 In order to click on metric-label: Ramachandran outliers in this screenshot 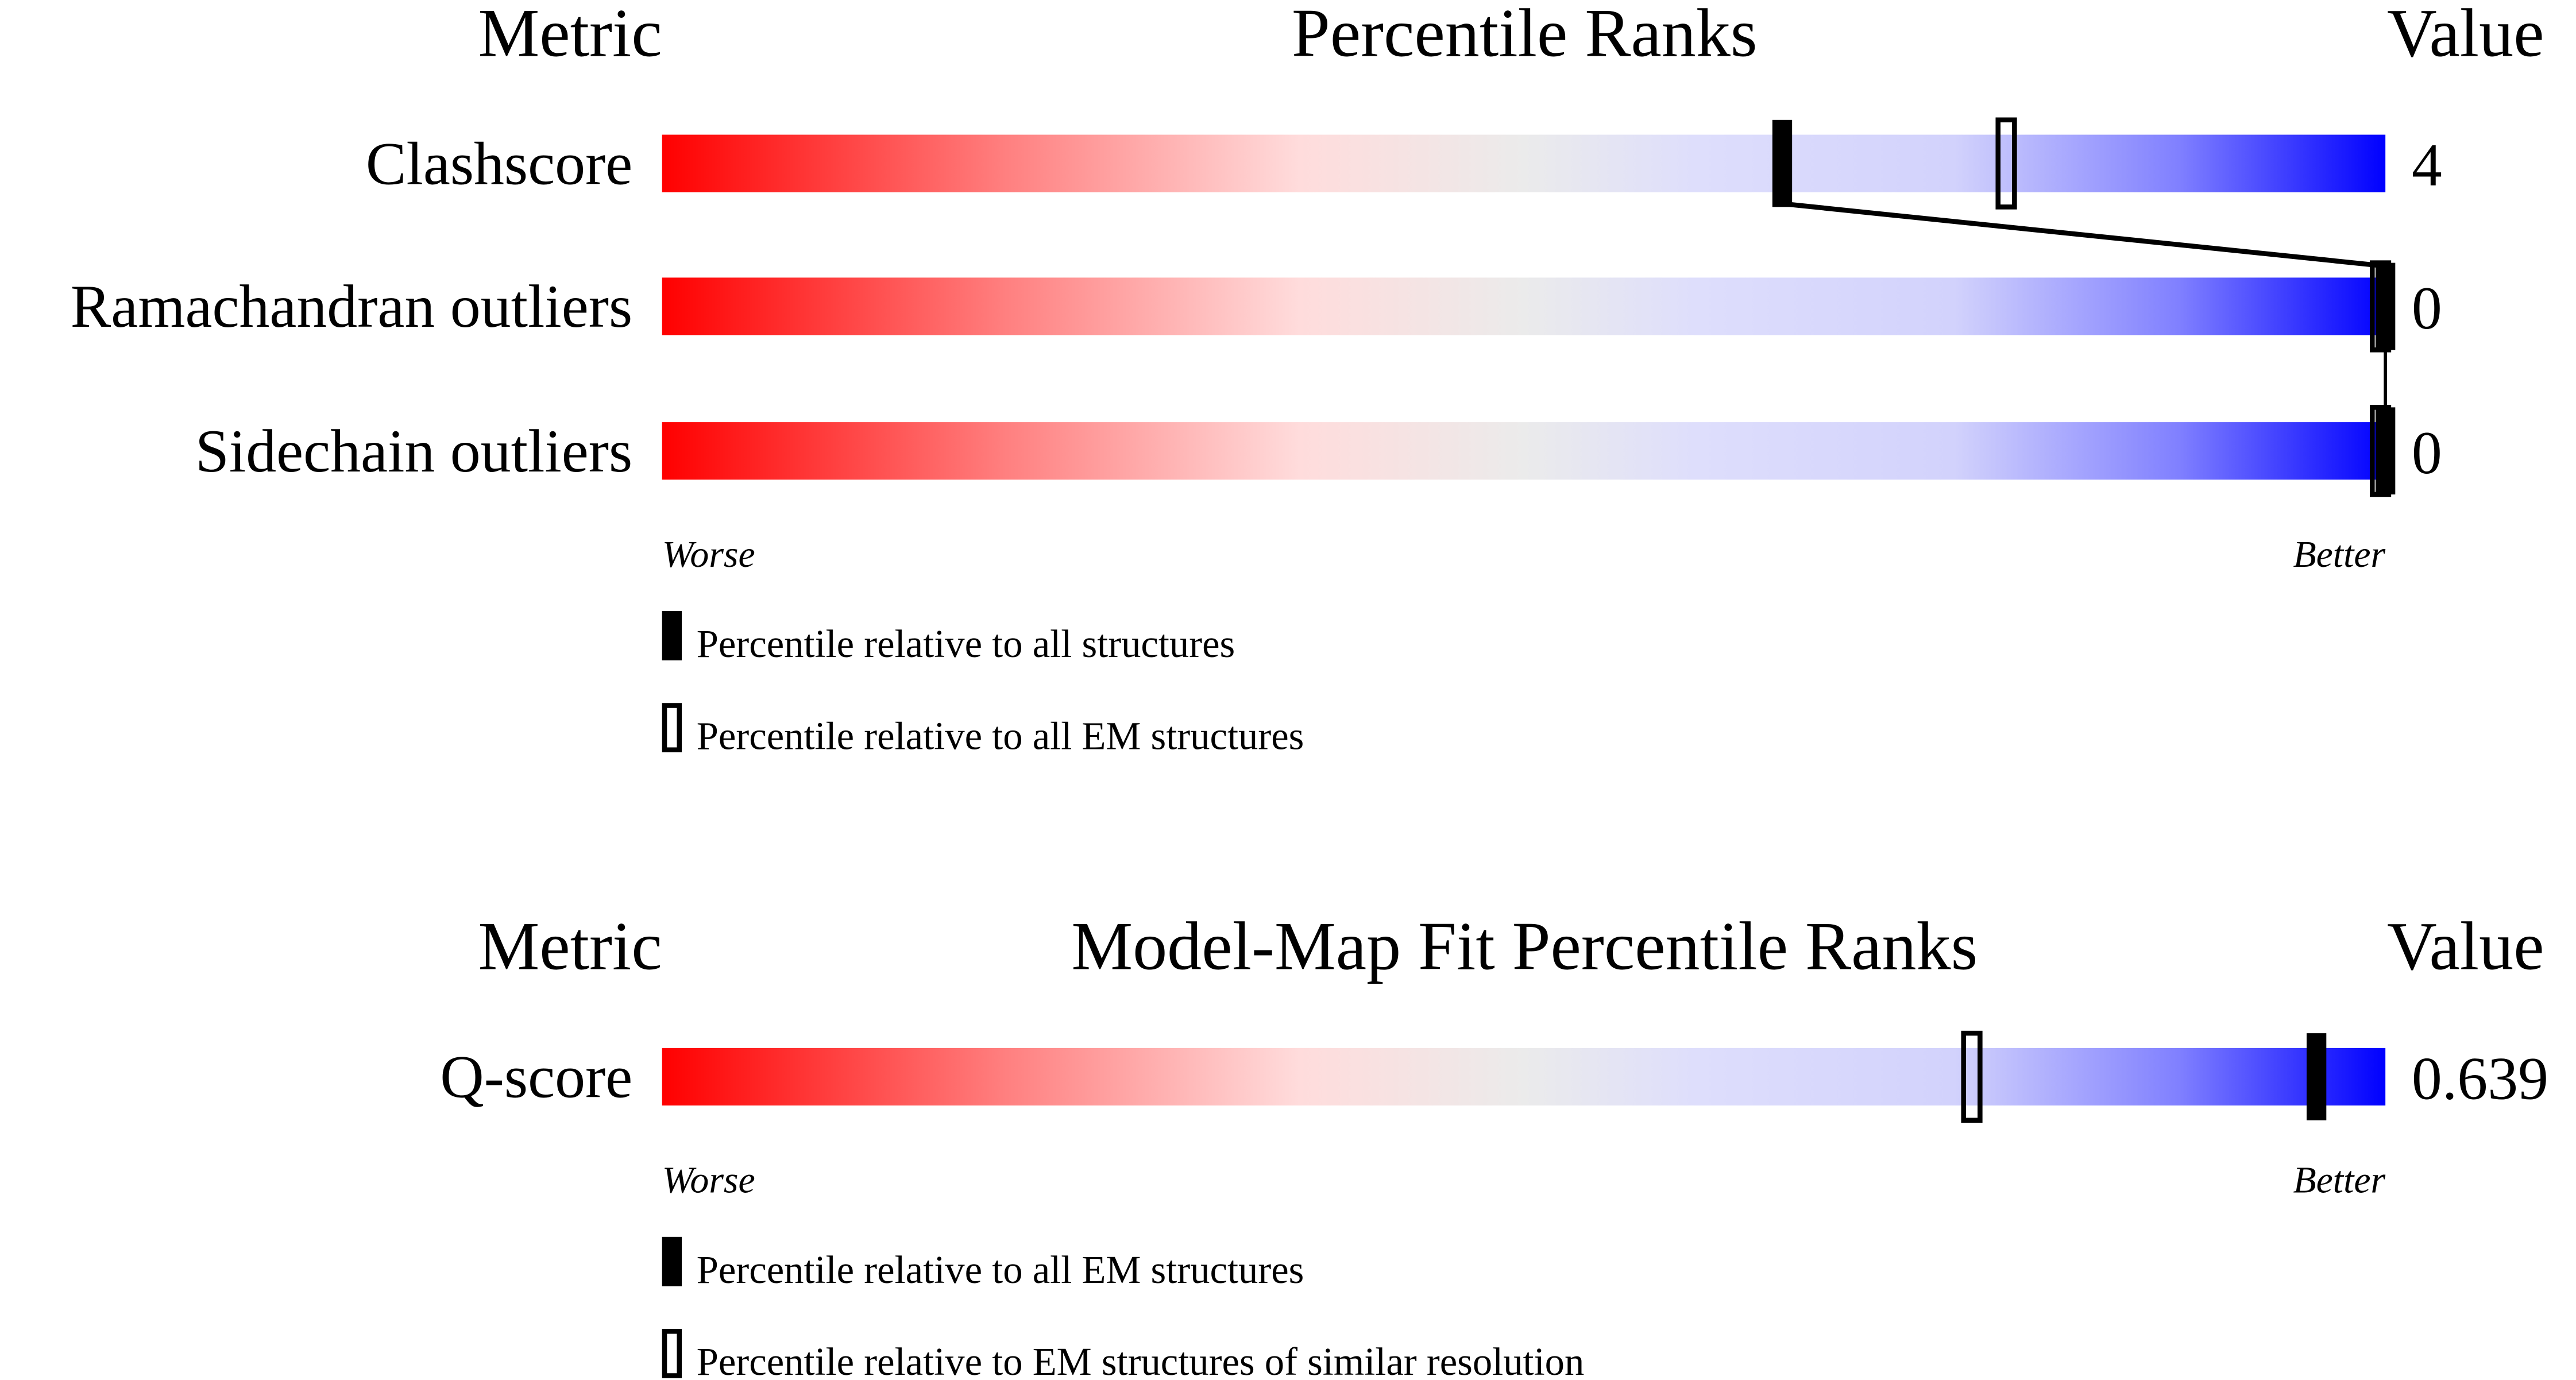, I will do `click(352, 306)`.